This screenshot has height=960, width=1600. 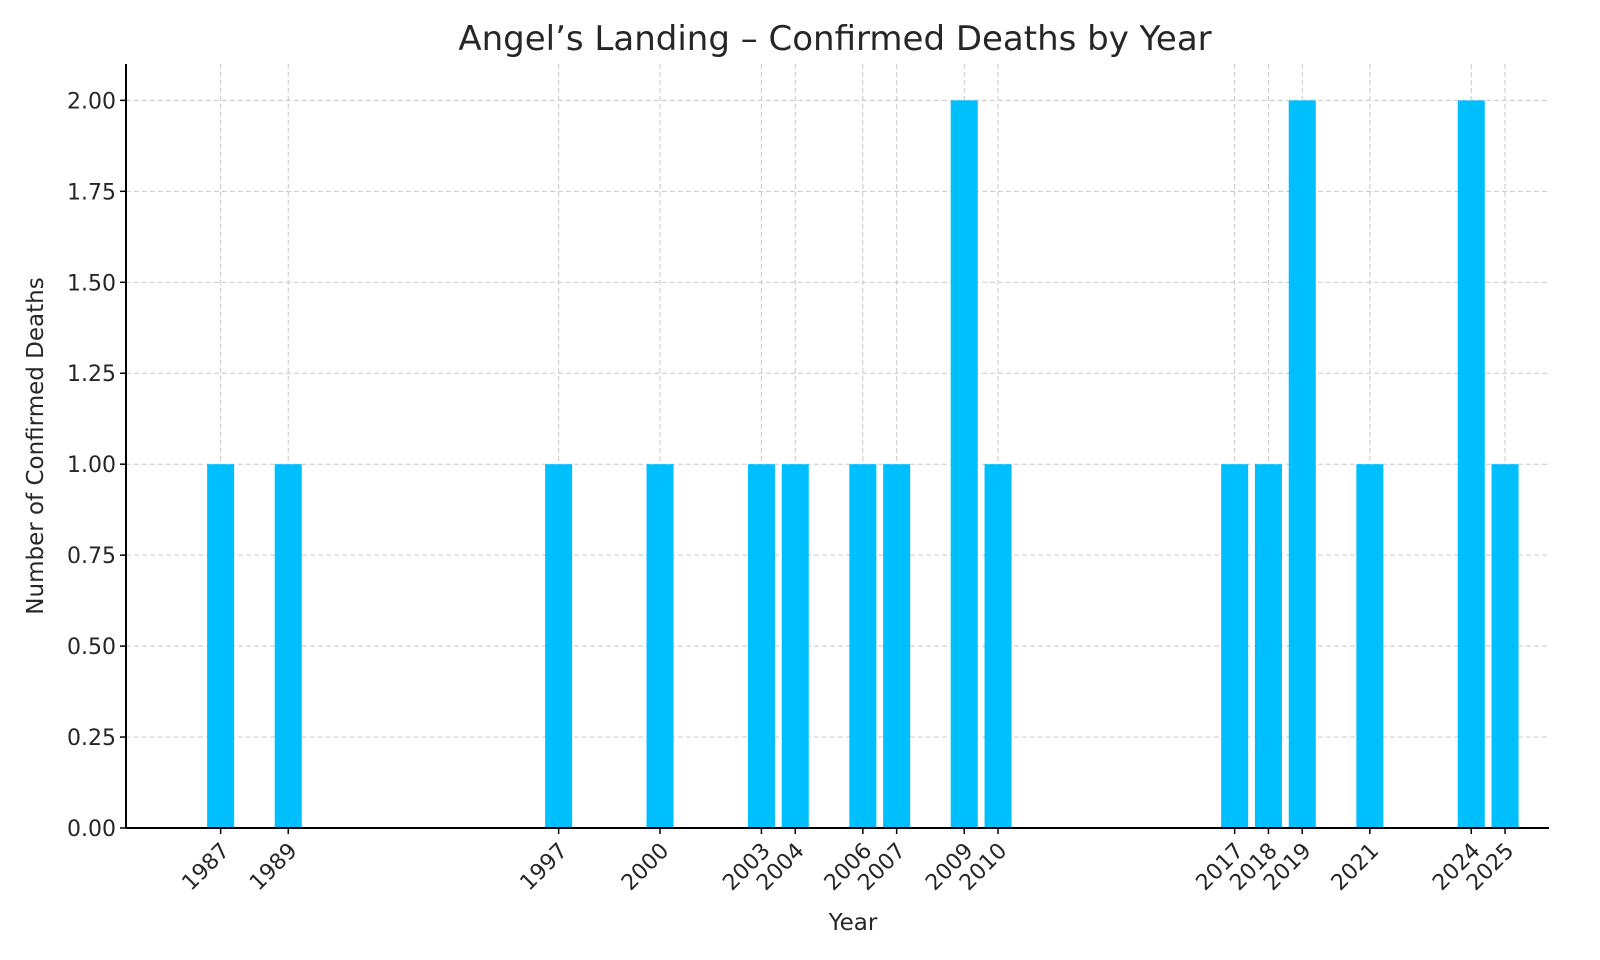 What do you see at coordinates (998, 646) in the screenshot?
I see `bar-2010` at bounding box center [998, 646].